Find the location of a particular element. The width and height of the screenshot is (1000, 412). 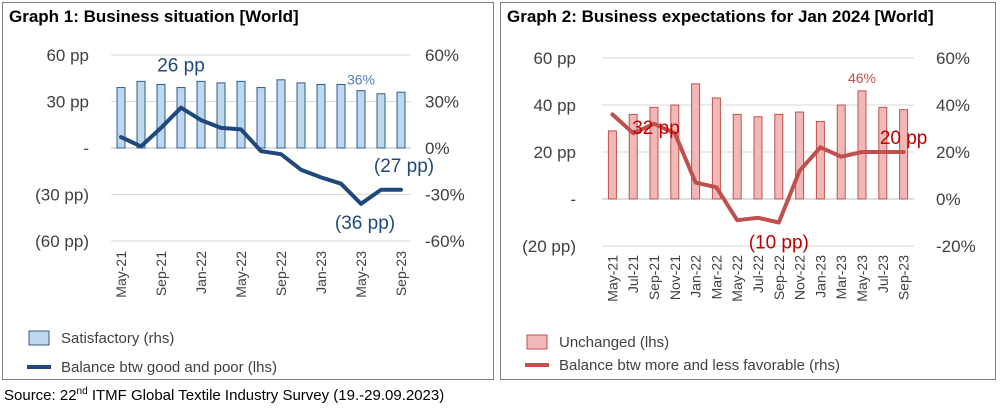

right-axis-tick-label: 20% is located at coordinates (953, 152).